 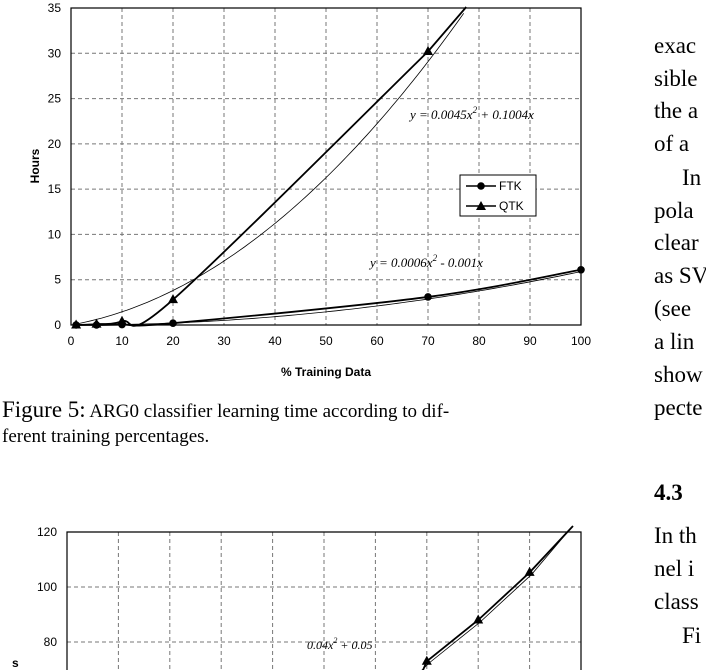 I want to click on y-tick-label: 35, so click(x=55, y=8).